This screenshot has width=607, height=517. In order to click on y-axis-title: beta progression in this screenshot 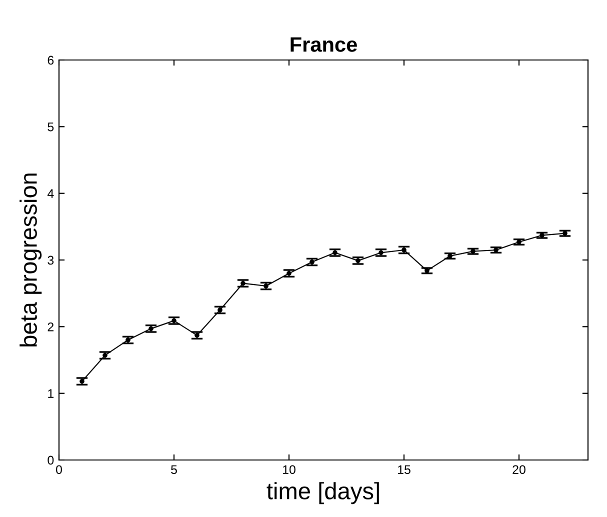, I will do `click(31, 260)`.